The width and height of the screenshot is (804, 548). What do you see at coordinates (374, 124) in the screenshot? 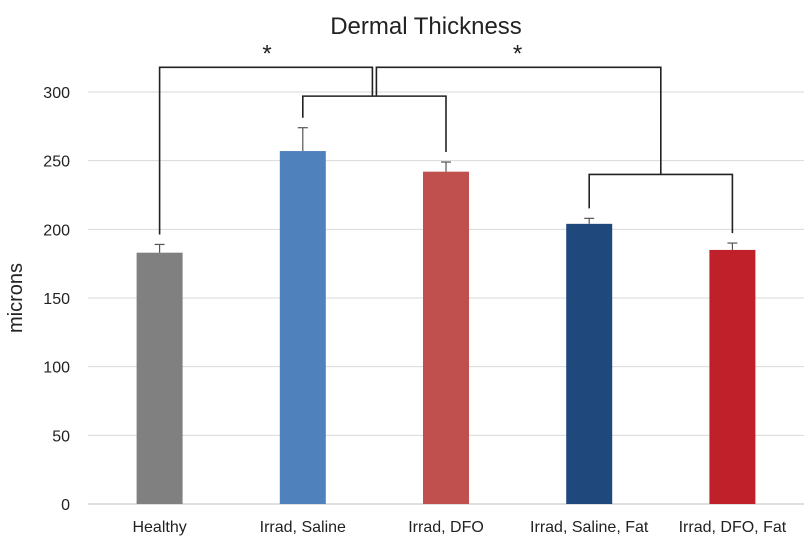
I see `bracket-saline-dfo` at bounding box center [374, 124].